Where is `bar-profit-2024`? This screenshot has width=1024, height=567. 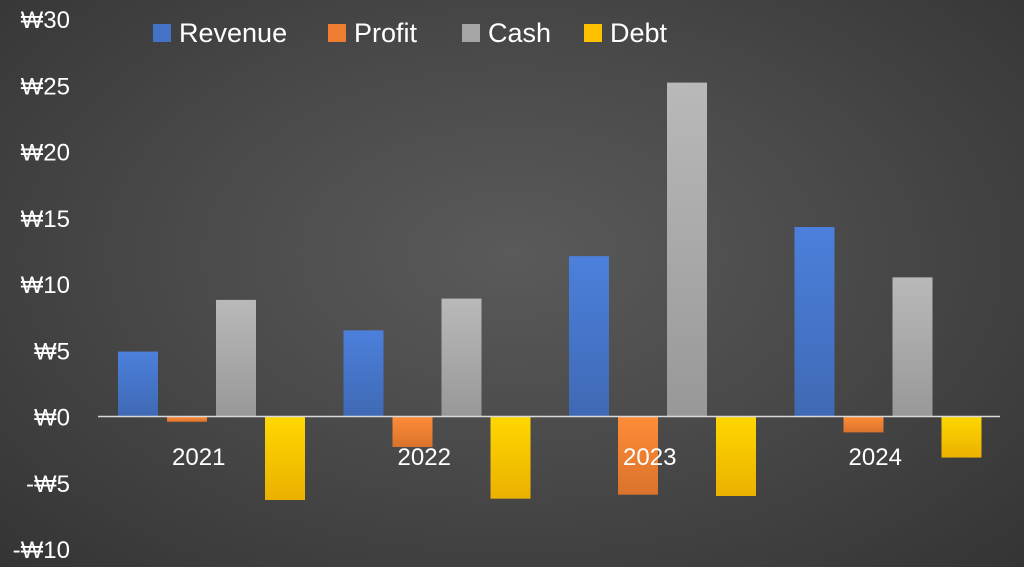
bar-profit-2024 is located at coordinates (863, 424).